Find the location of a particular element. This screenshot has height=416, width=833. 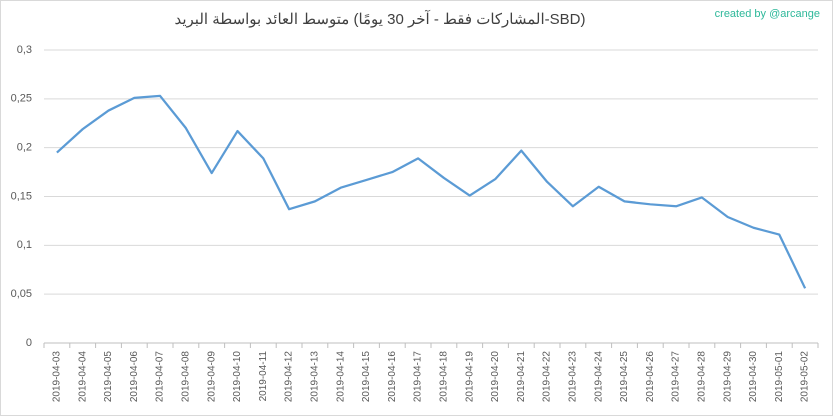

x-tick-label: 2019-04-17 is located at coordinates (418, 377).